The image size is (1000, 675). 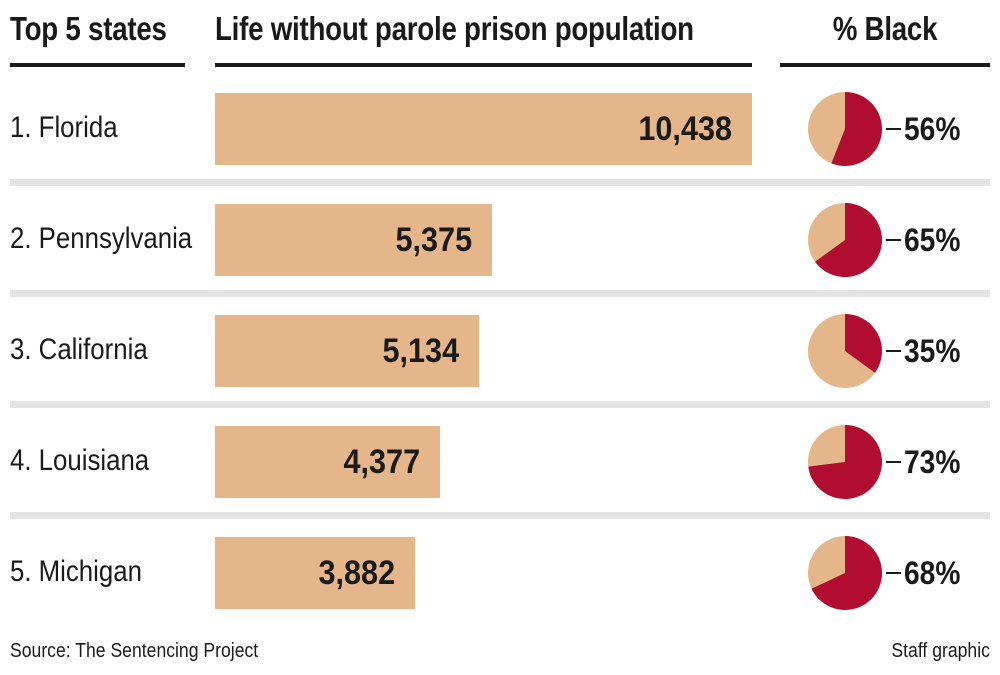 I want to click on bar-value-label: 3,882, so click(x=356, y=573).